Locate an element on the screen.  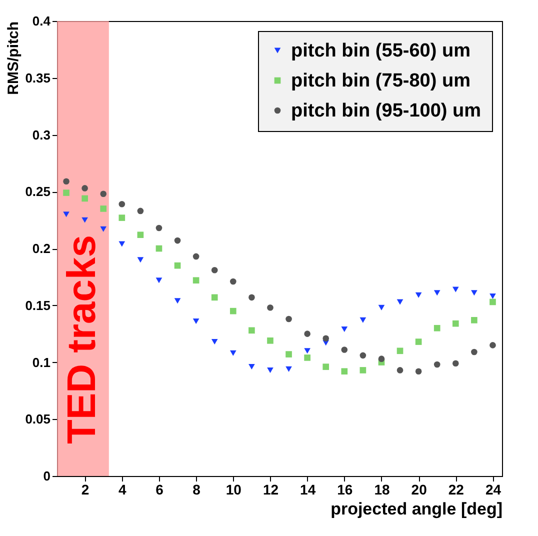
x-tick-label: 6 is located at coordinates (160, 490).